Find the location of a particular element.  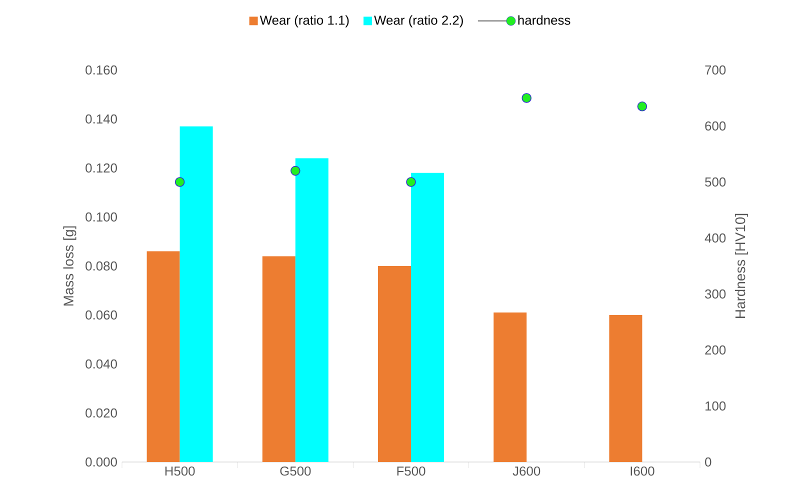

y-tick-label: 0.100 is located at coordinates (101, 217).